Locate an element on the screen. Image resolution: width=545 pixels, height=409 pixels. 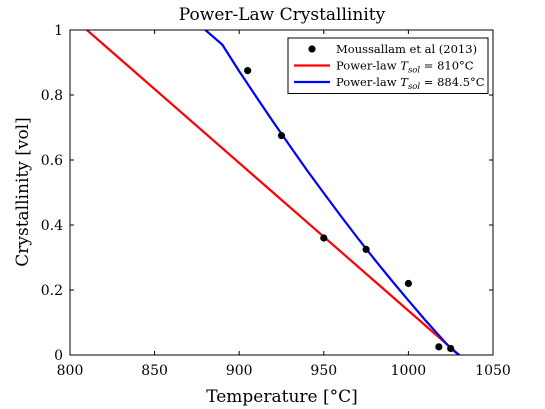
y-tick-label: 0.6 is located at coordinates (52, 161).